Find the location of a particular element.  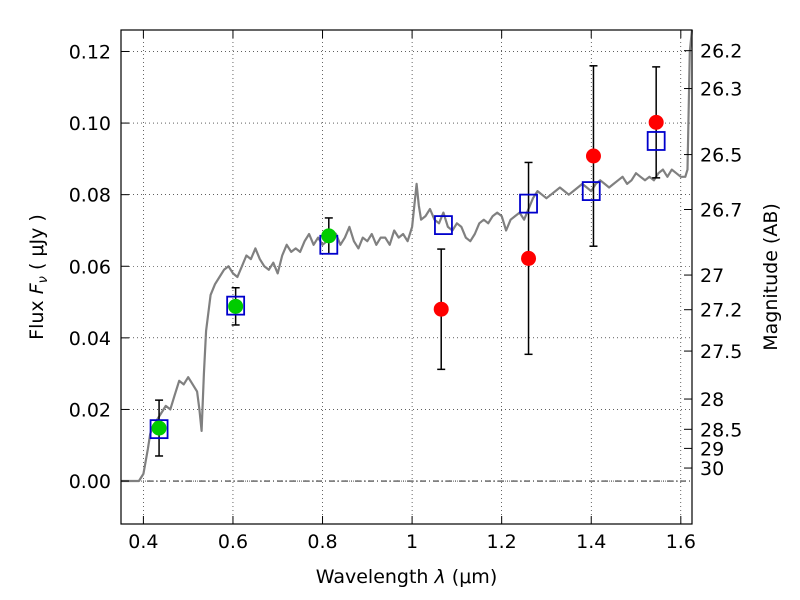

y-axis-label-subscript: ν is located at coordinates (43, 279).